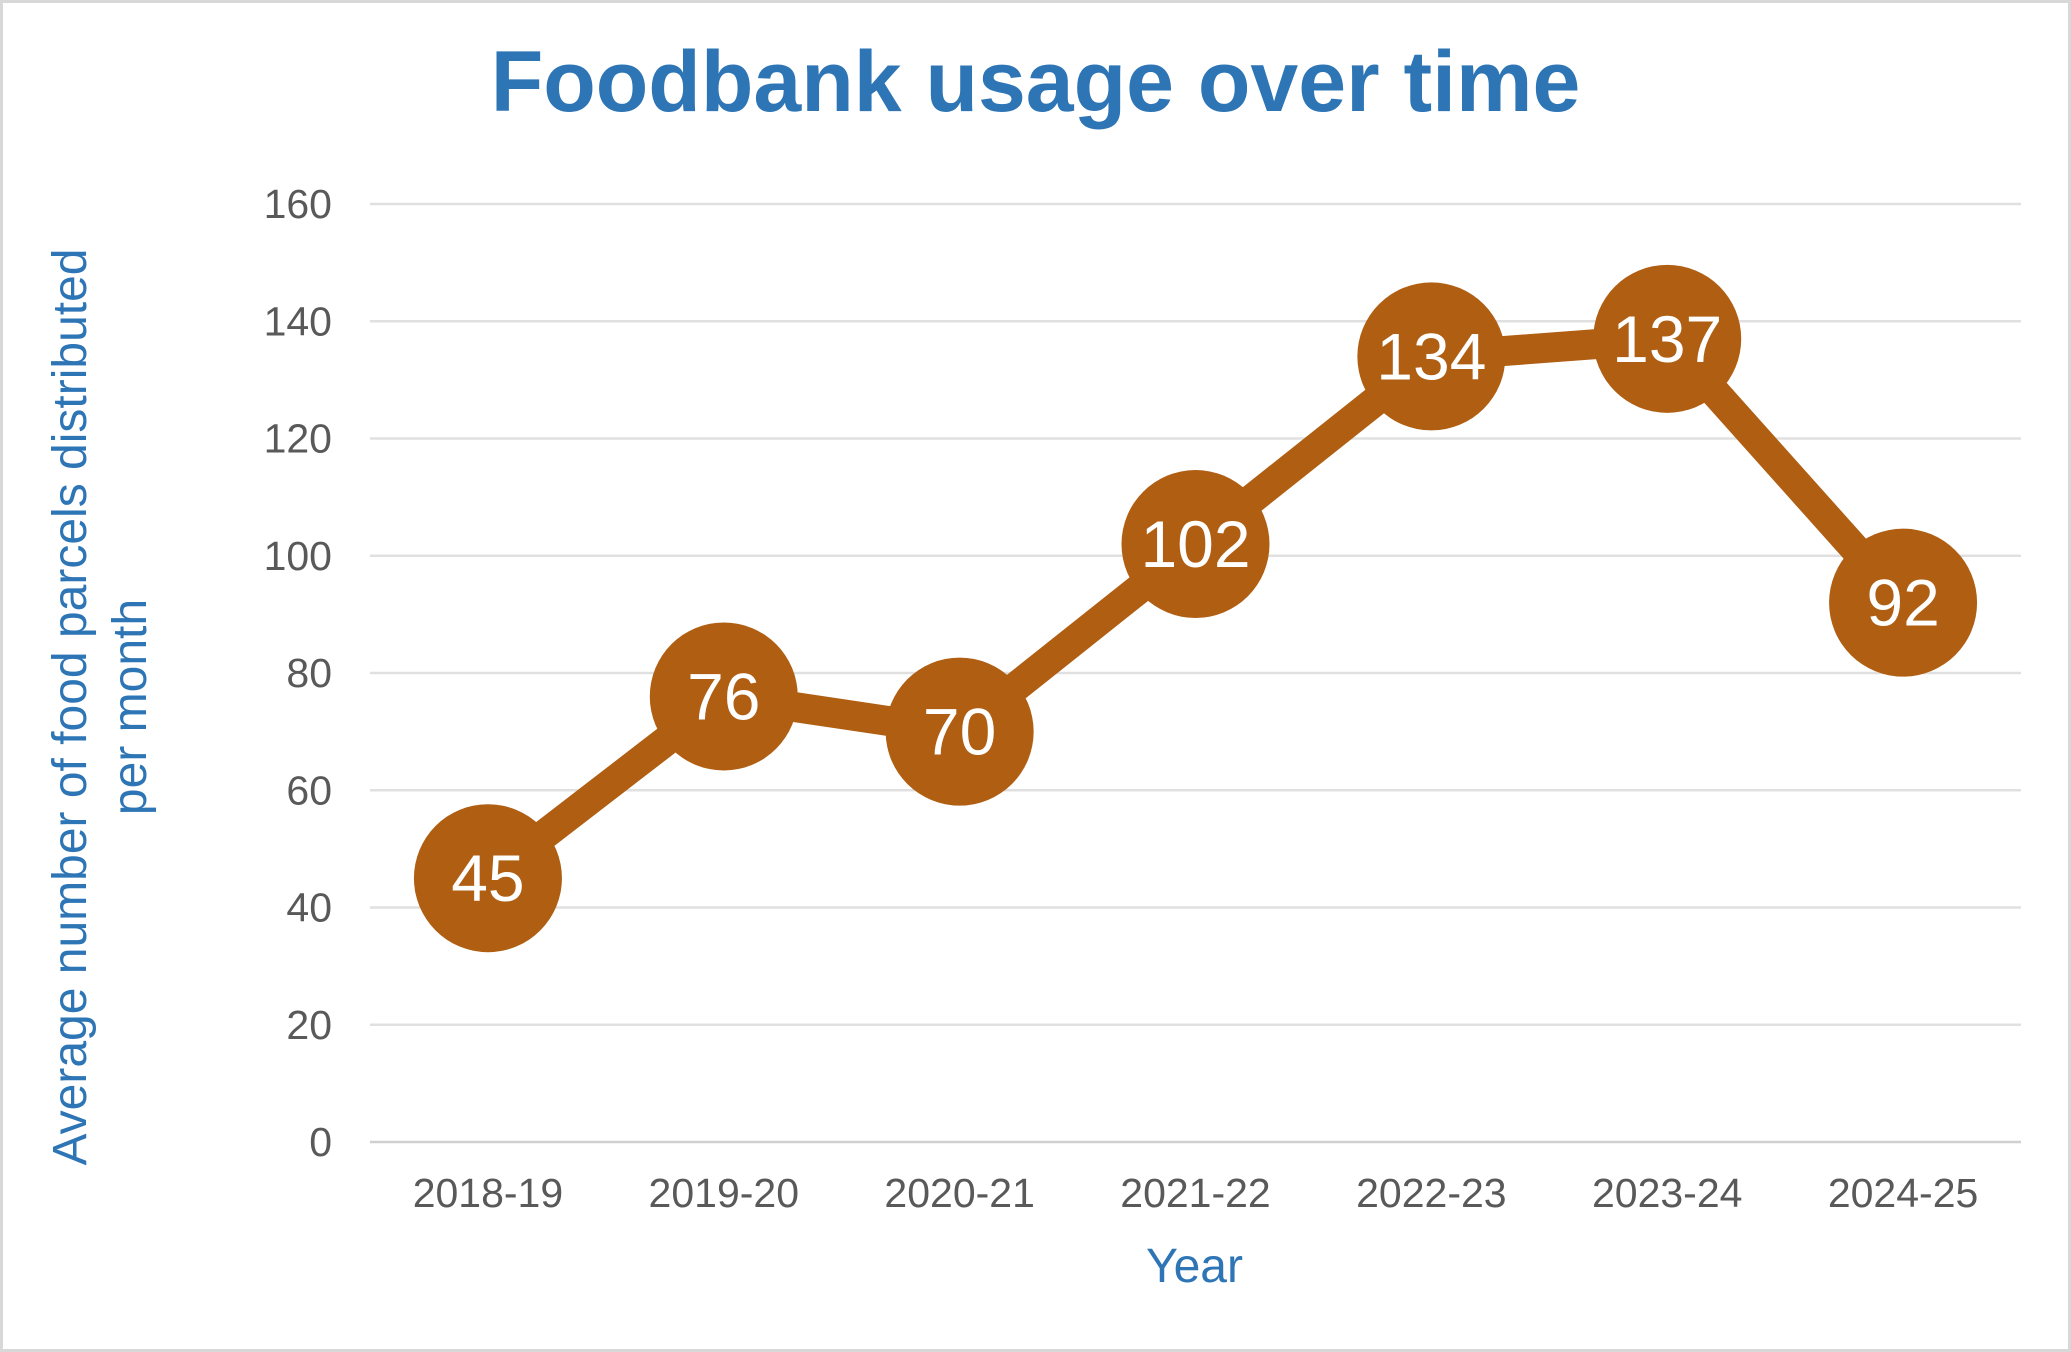 The image size is (2071, 1352). I want to click on y-tick-label: 0, so click(320, 1142).